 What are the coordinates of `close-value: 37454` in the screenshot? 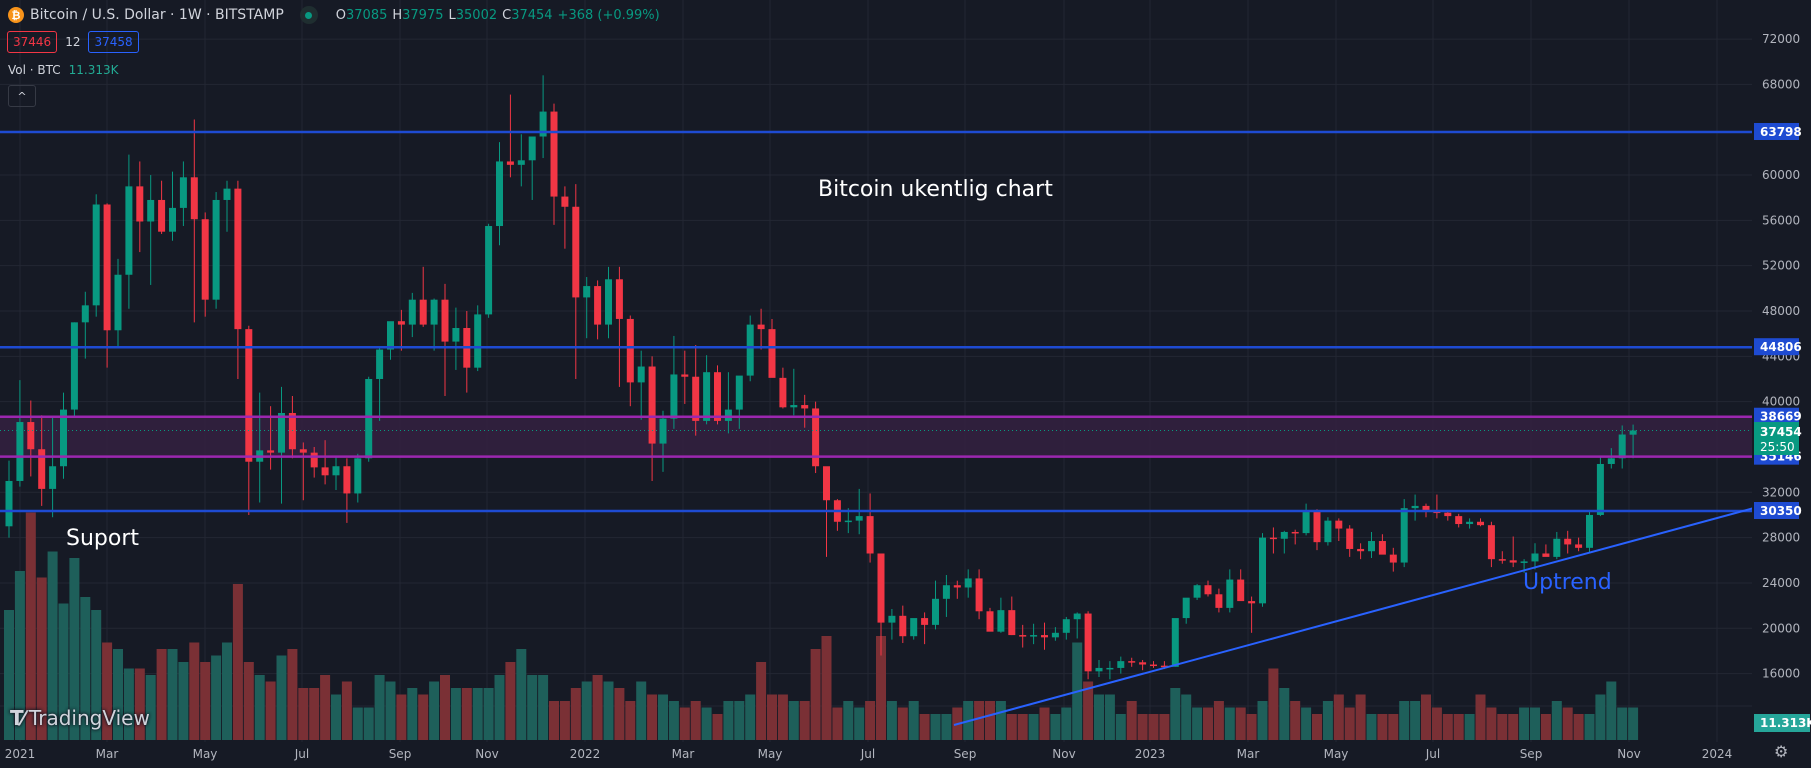 It's located at (532, 15).